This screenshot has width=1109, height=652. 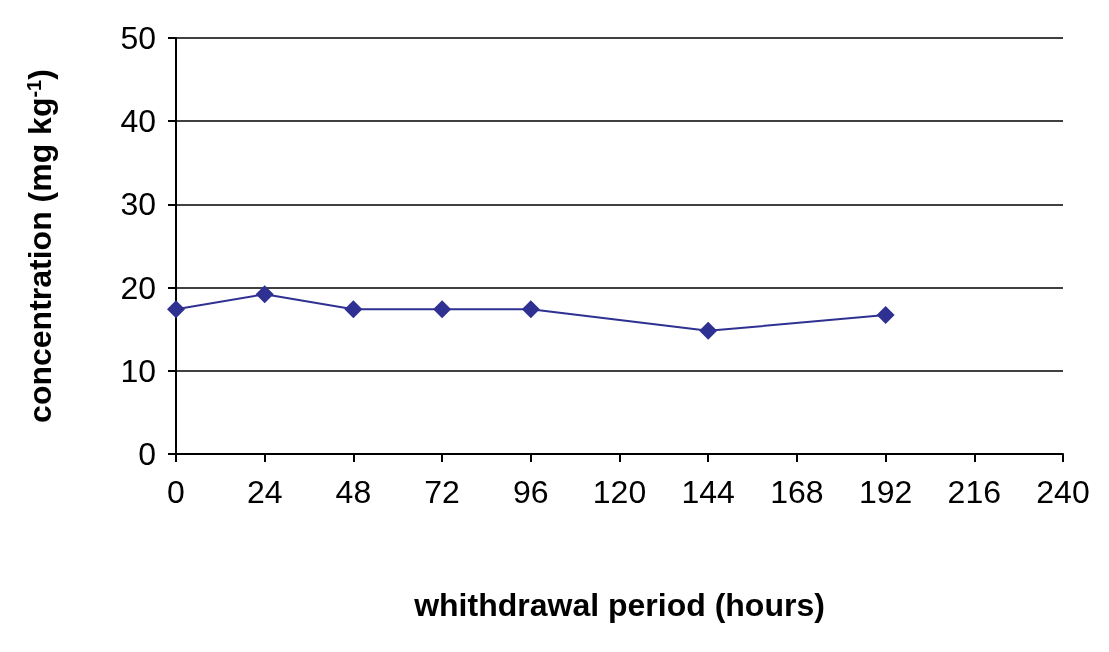 I want to click on x-tick-label: 120, so click(x=619, y=492).